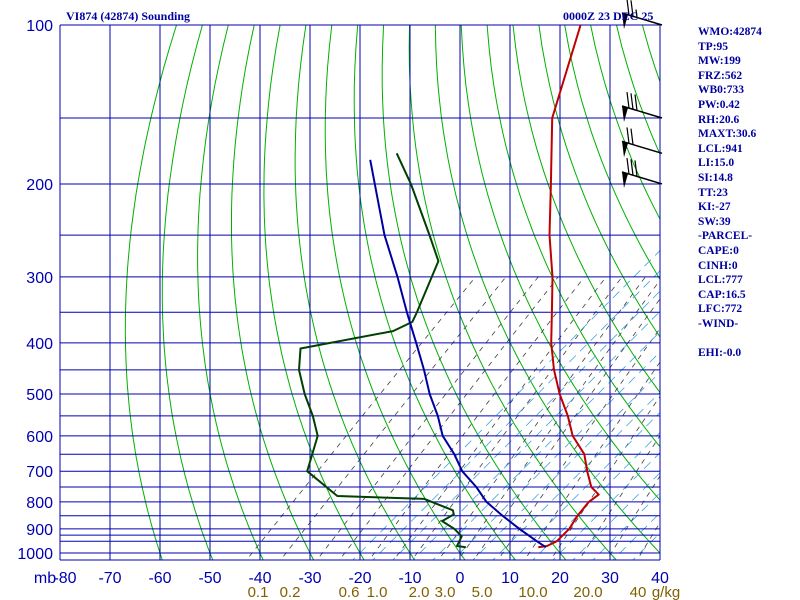 Image resolution: width=800 pixels, height=600 pixels. Describe the element at coordinates (569, 287) in the screenshot. I see `temperature-trace` at that location.